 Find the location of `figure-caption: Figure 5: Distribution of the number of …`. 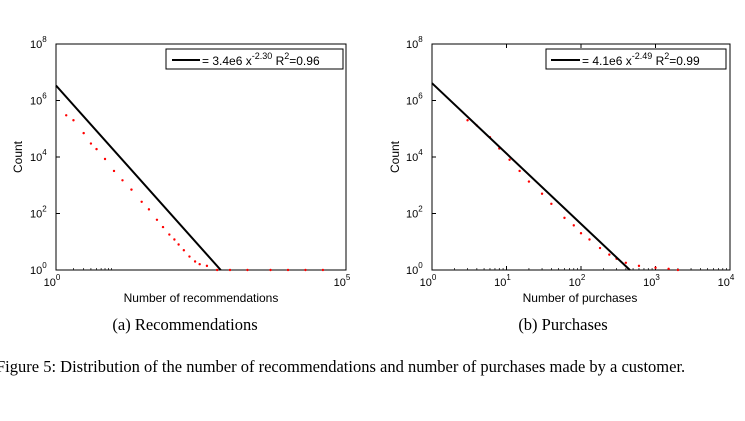

figure-caption: Figure 5: Distribution of the number of … is located at coordinates (343, 366).